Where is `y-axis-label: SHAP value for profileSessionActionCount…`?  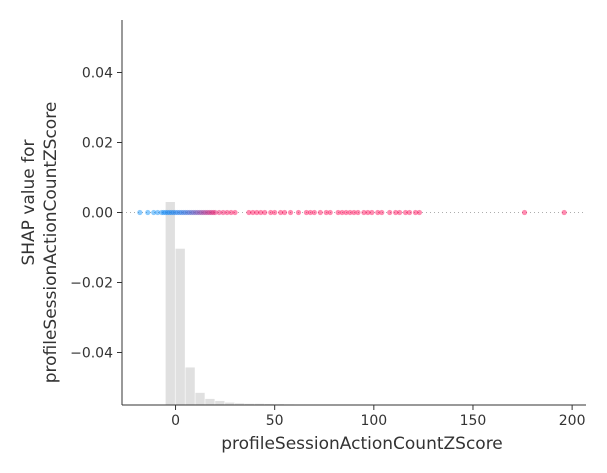
y-axis-label: SHAP value for profileSessionActionCount… is located at coordinates (40, 243).